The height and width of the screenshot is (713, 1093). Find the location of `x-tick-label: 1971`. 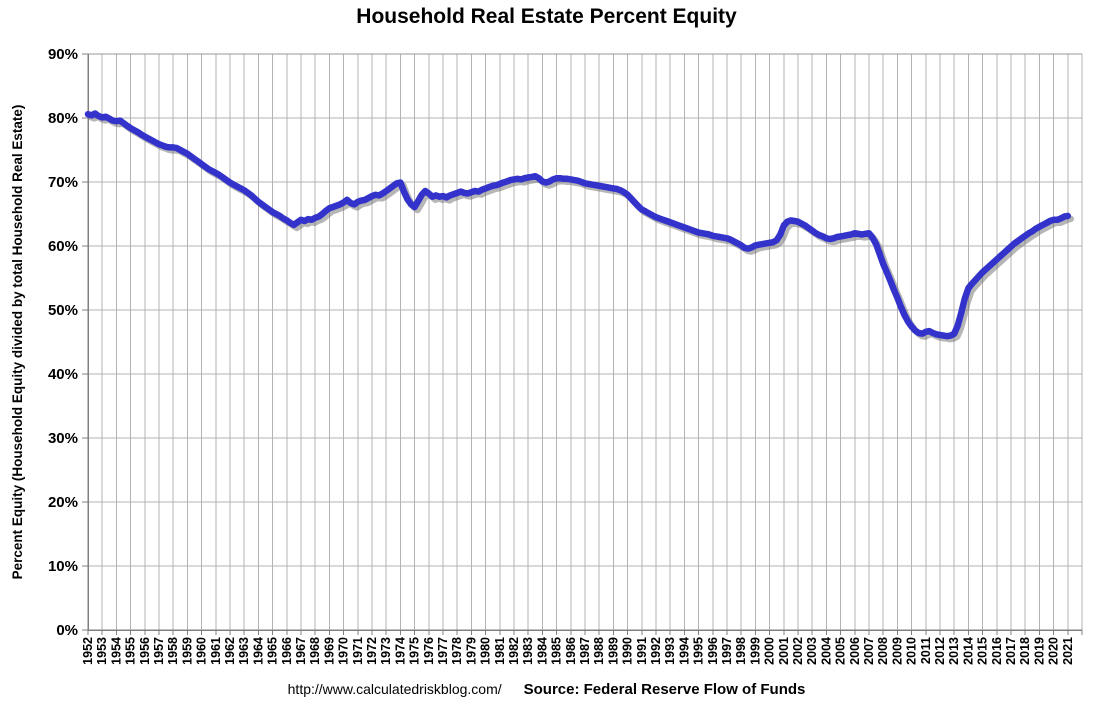

x-tick-label: 1971 is located at coordinates (358, 651).